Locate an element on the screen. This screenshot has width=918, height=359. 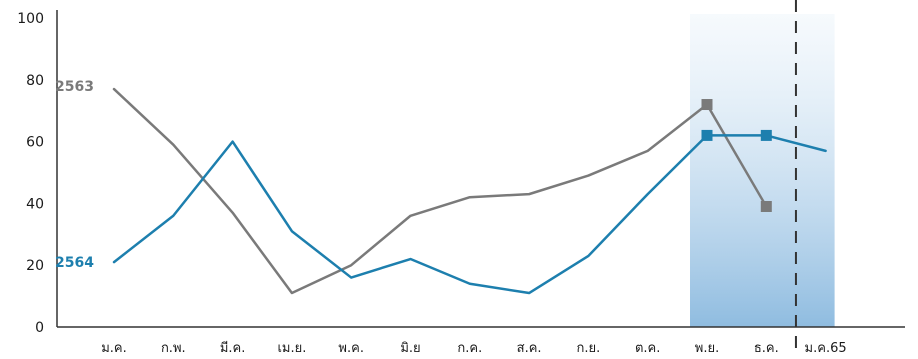
y-tick-label: 80 is located at coordinates (35, 81).